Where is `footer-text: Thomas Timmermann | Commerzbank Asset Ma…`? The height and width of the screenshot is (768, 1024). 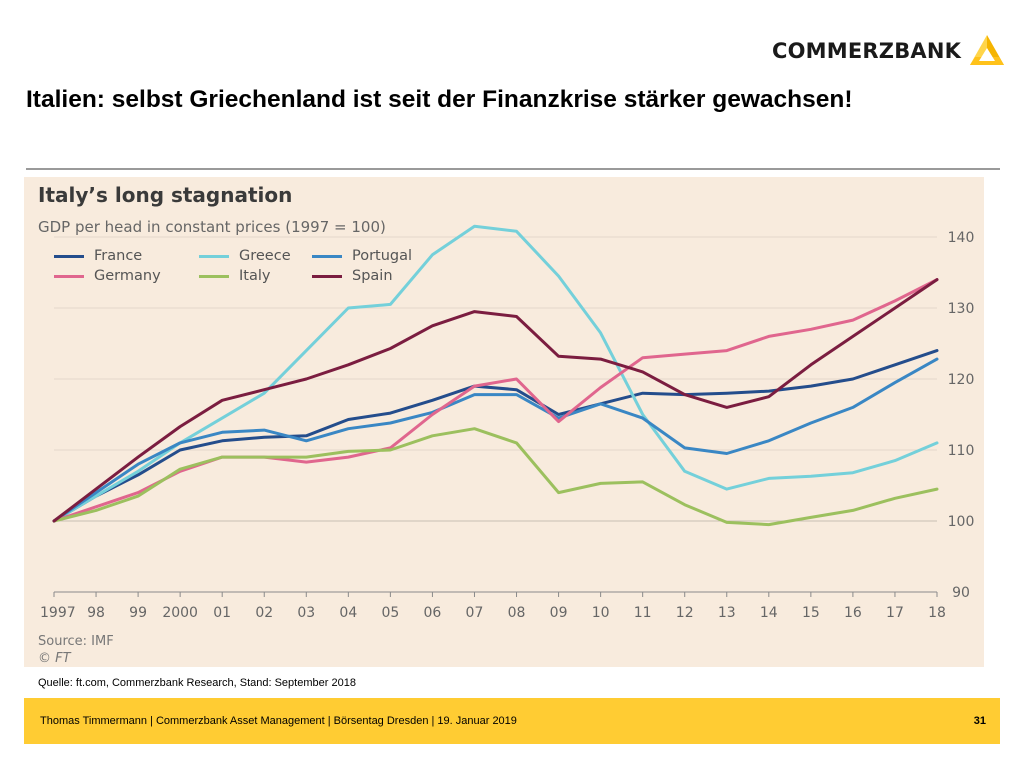
footer-text: Thomas Timmermann | Commerzbank Asset Ma… is located at coordinates (278, 721).